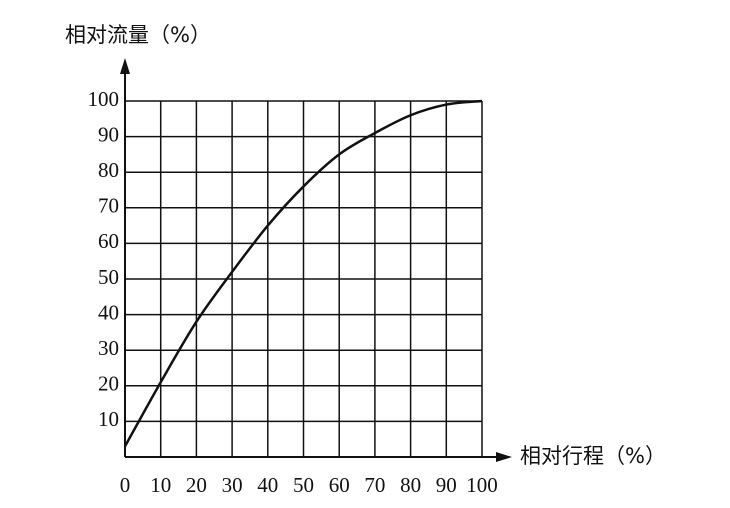 The height and width of the screenshot is (508, 730). Describe the element at coordinates (108, 419) in the screenshot. I see `y-tick-label: 10` at that location.